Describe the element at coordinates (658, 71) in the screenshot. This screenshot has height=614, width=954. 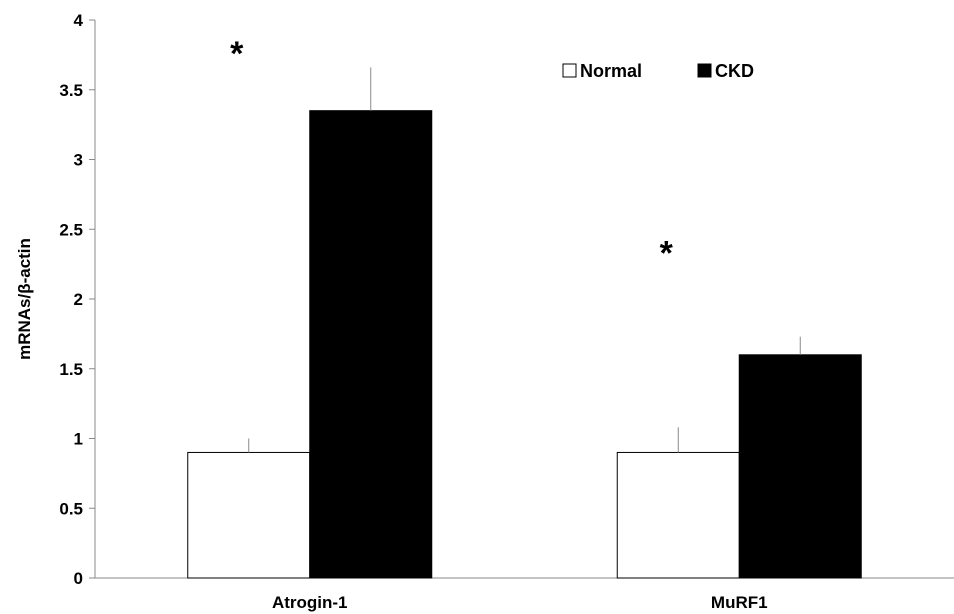
I see `legend: Normal CKD` at that location.